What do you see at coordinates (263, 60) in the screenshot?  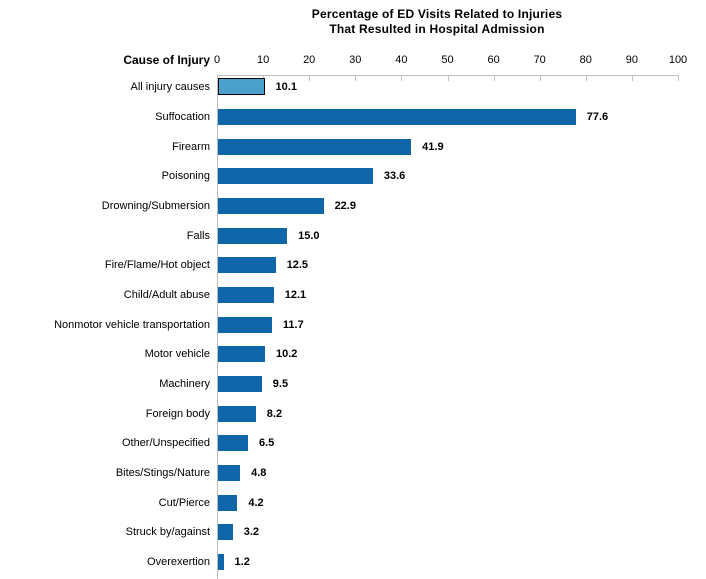 I see `x-tick-label: 10` at bounding box center [263, 60].